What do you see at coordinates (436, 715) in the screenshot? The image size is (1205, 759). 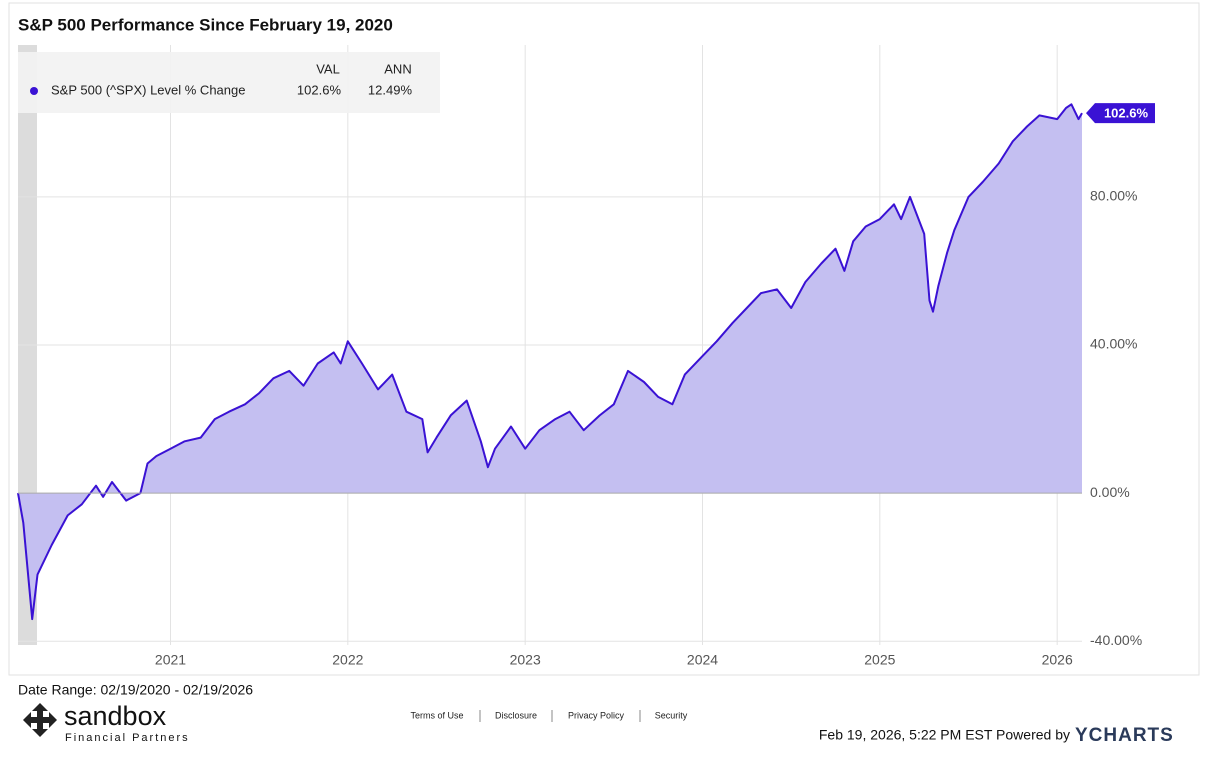 I see `footer-link: Terms of Use` at bounding box center [436, 715].